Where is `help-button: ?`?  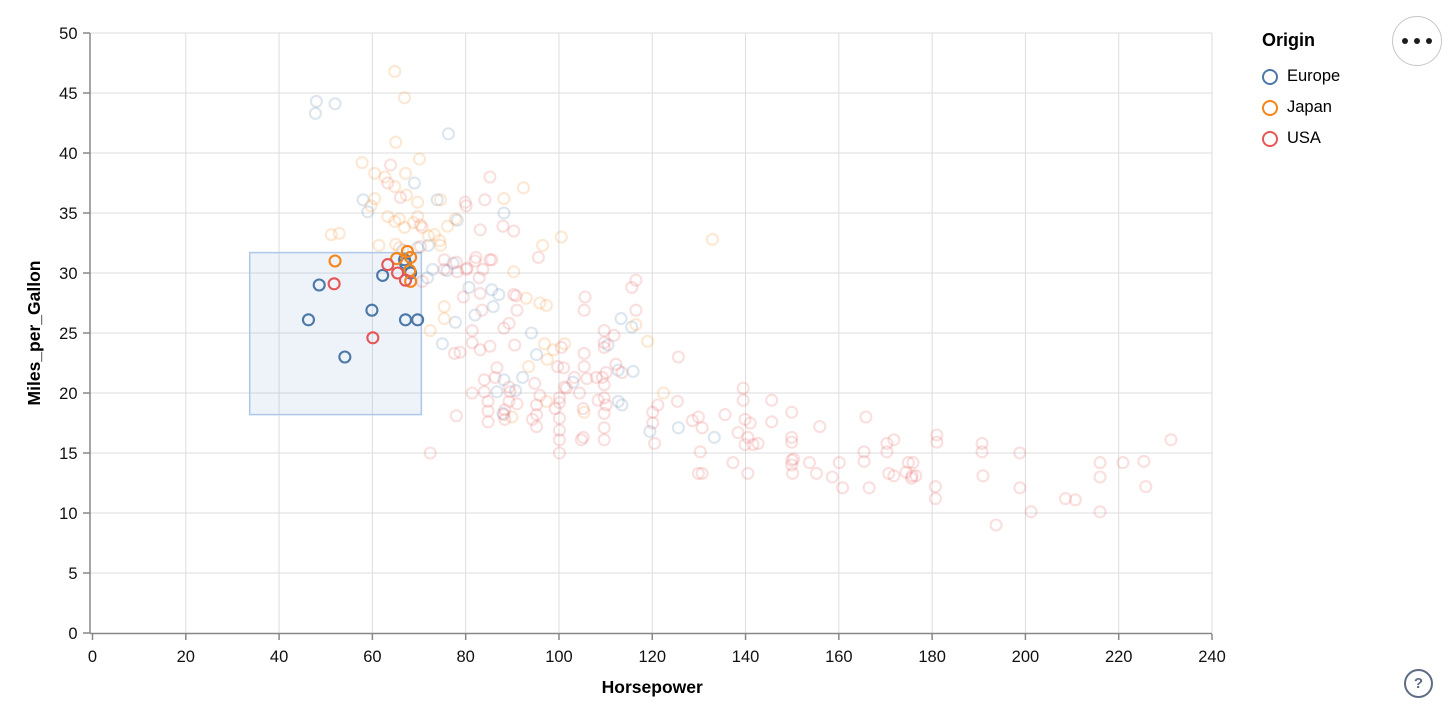 help-button: ? is located at coordinates (1418, 683).